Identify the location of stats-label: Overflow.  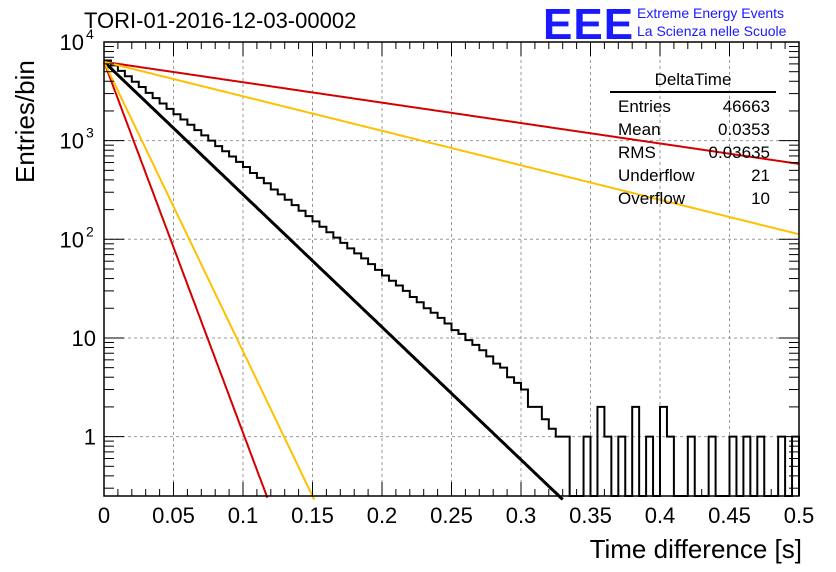
(652, 198).